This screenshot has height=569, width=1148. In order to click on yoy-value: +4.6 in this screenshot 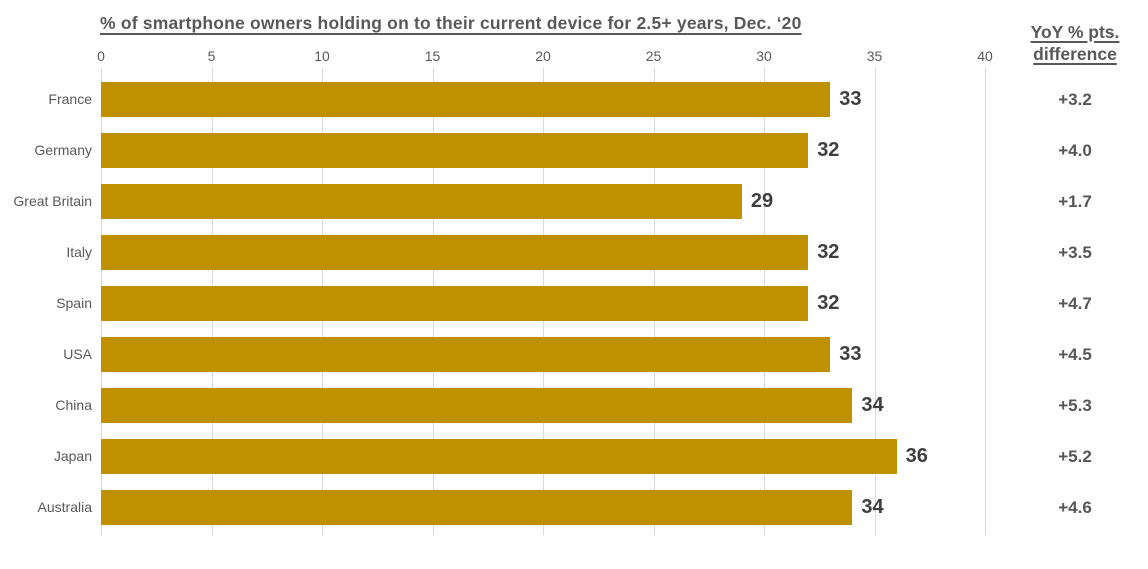, I will do `click(1075, 507)`.